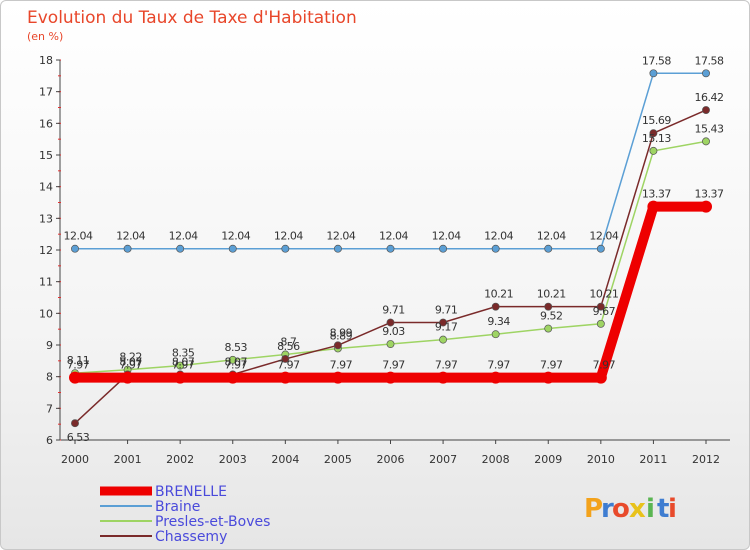 Image resolution: width=750 pixels, height=550 pixels. I want to click on y-tick-label: 8, so click(49, 377).